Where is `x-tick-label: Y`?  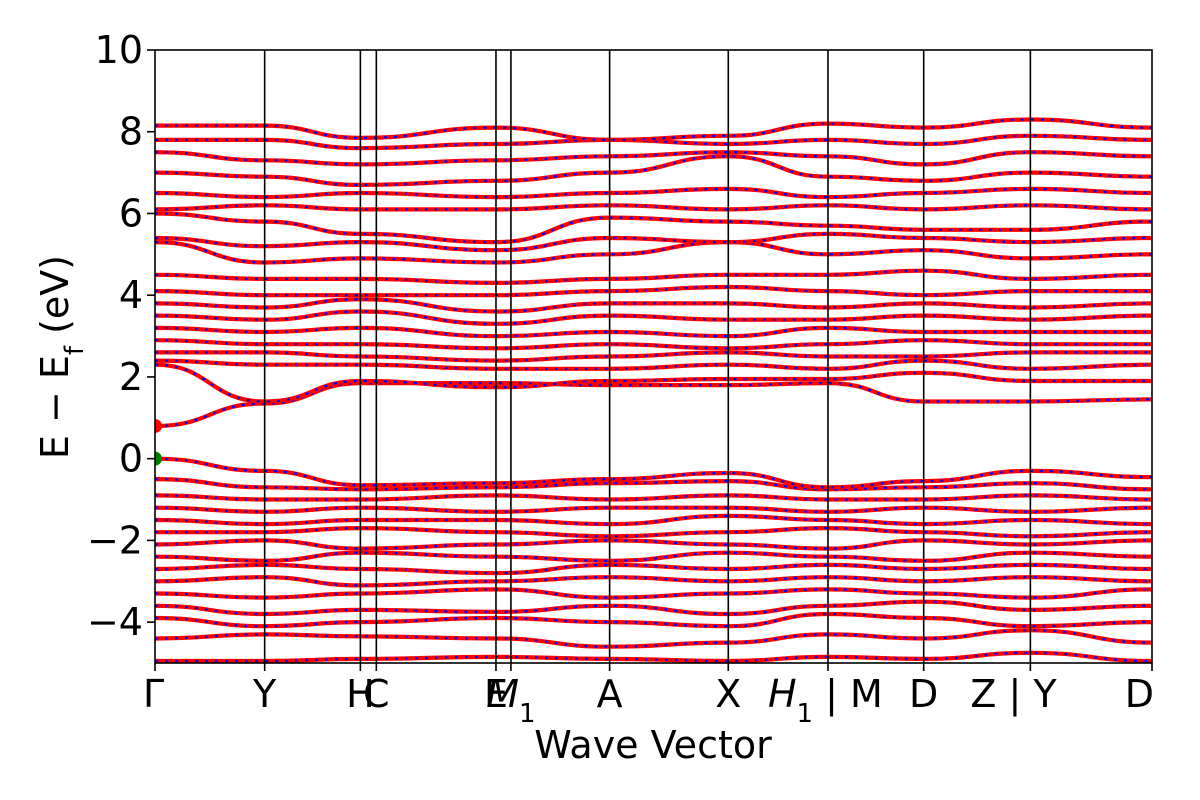
x-tick-label: Y is located at coordinates (264, 694).